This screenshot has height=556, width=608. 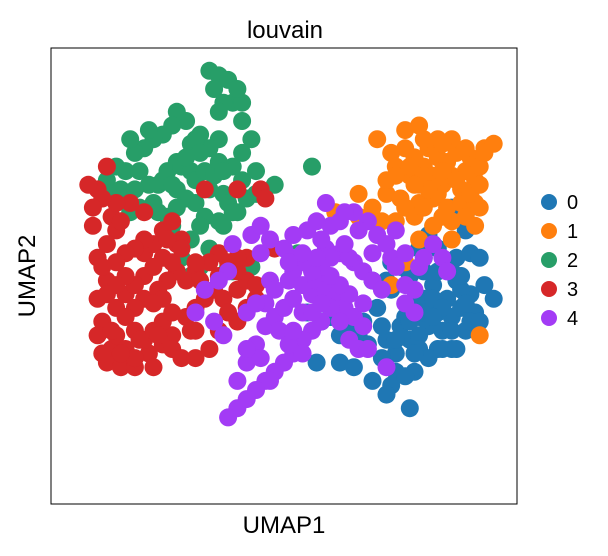 What do you see at coordinates (559, 261) in the screenshot?
I see `legend: 0 1 2 3 4` at bounding box center [559, 261].